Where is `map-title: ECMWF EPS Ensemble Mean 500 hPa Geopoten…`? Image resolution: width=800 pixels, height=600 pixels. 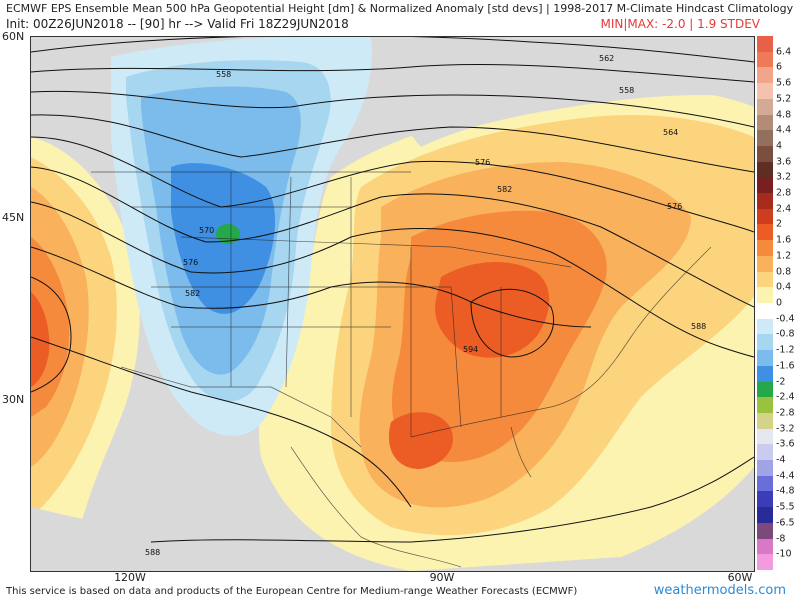
map-title: ECMWF EPS Ensemble Mean 500 hPa Geopoten… is located at coordinates (400, 8).